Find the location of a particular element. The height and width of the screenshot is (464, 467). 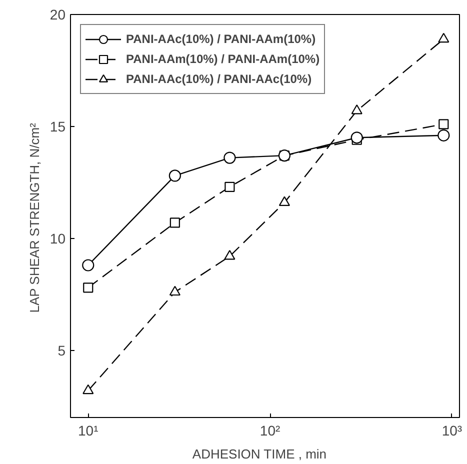

y-axis-title: LAP SHEAR STRENGTH, N/cm² is located at coordinates (34, 217).